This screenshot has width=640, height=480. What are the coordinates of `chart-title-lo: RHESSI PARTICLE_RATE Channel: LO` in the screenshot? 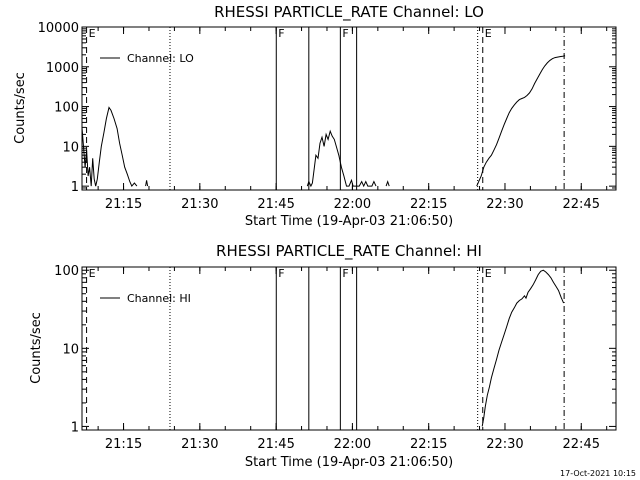 It's located at (349, 12).